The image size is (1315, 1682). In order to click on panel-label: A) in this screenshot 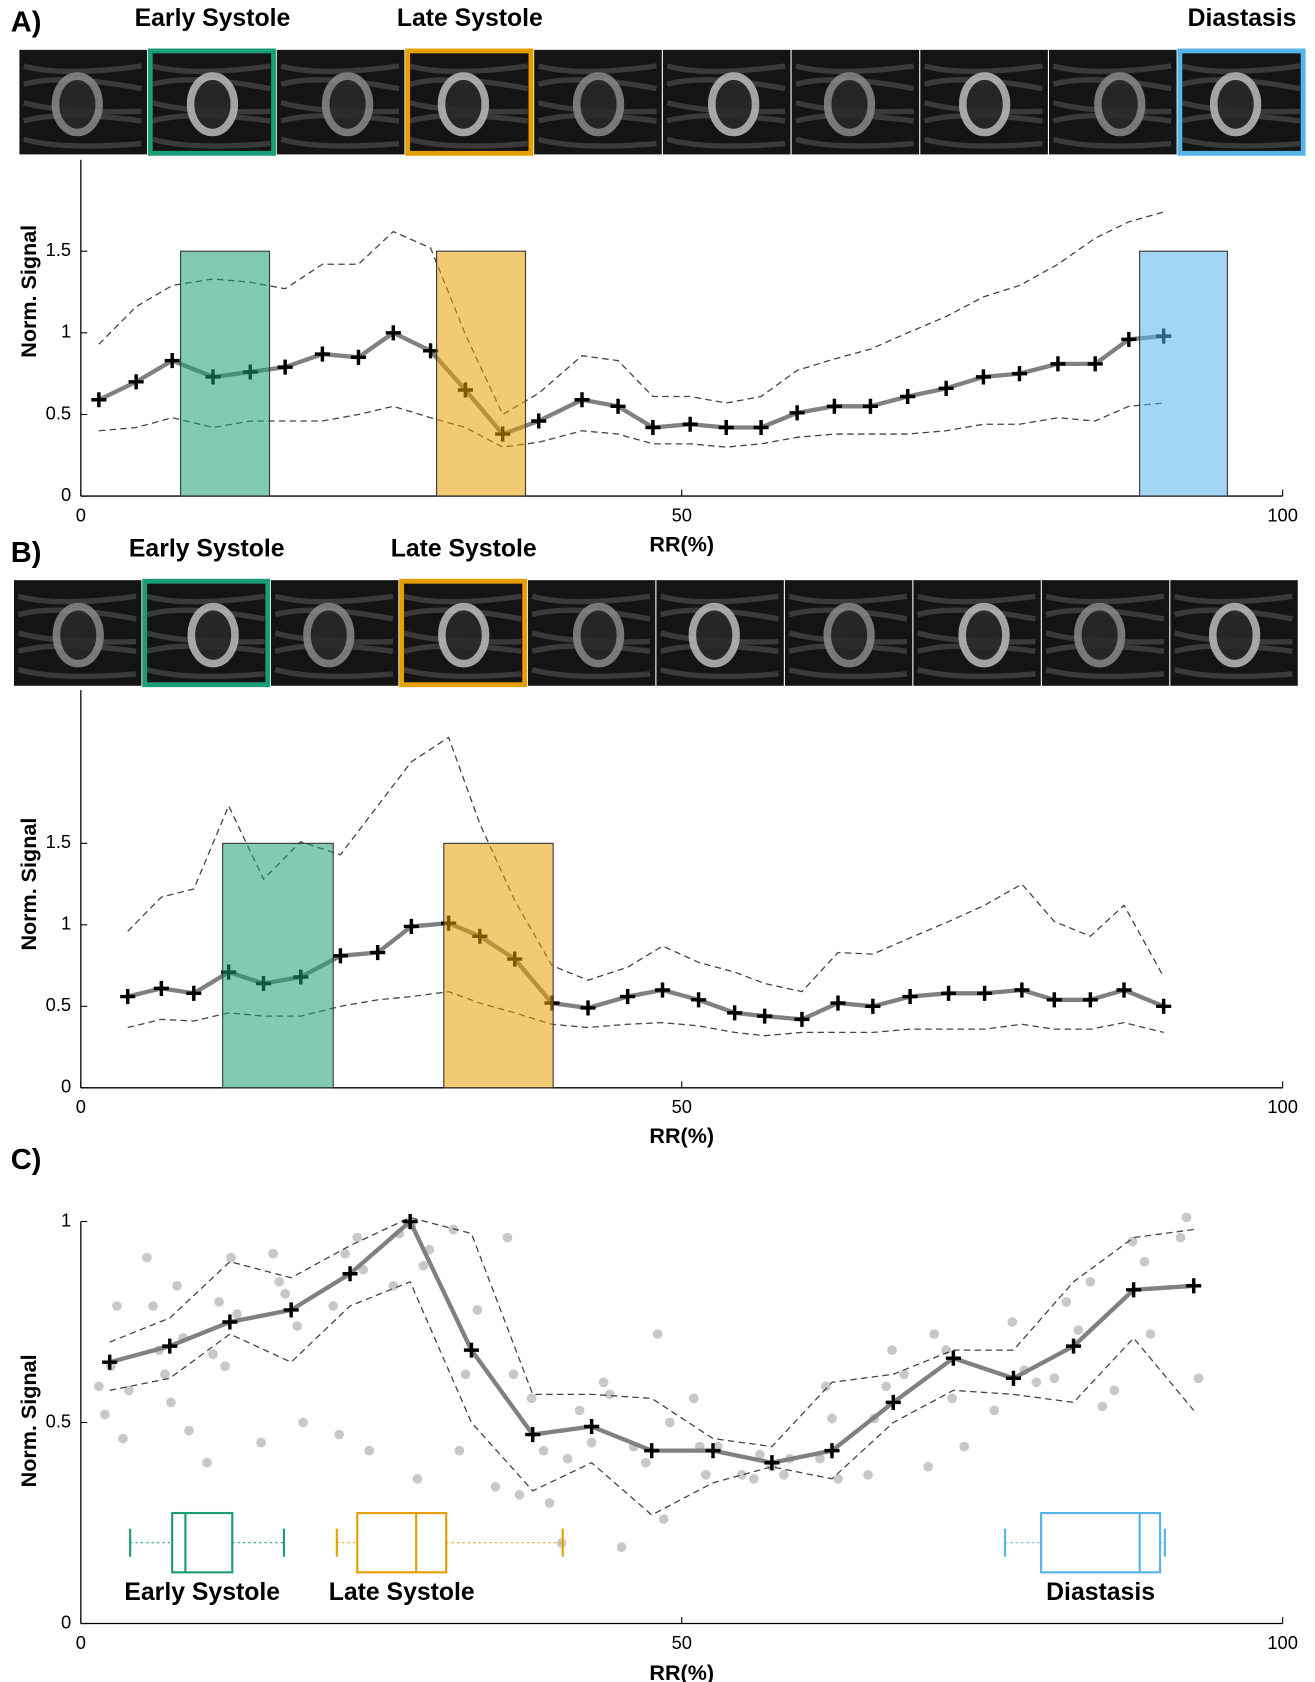, I will do `click(26, 23)`.